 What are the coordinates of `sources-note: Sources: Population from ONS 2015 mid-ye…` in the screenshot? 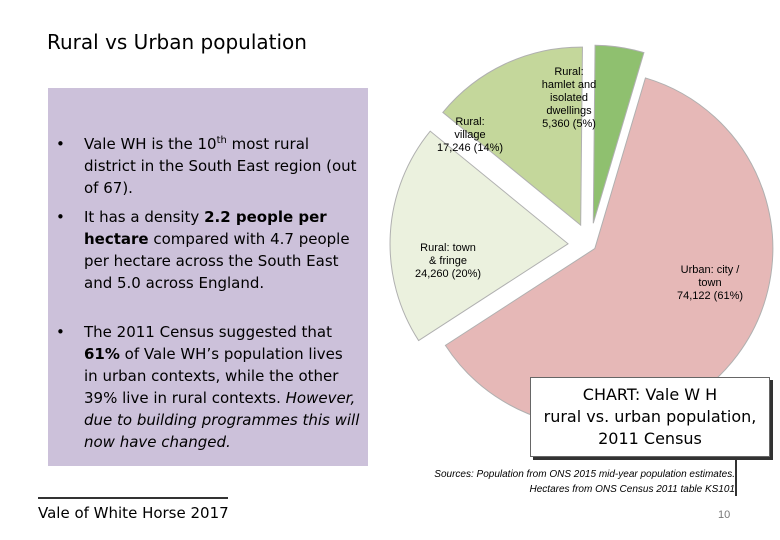 It's located at (584, 482).